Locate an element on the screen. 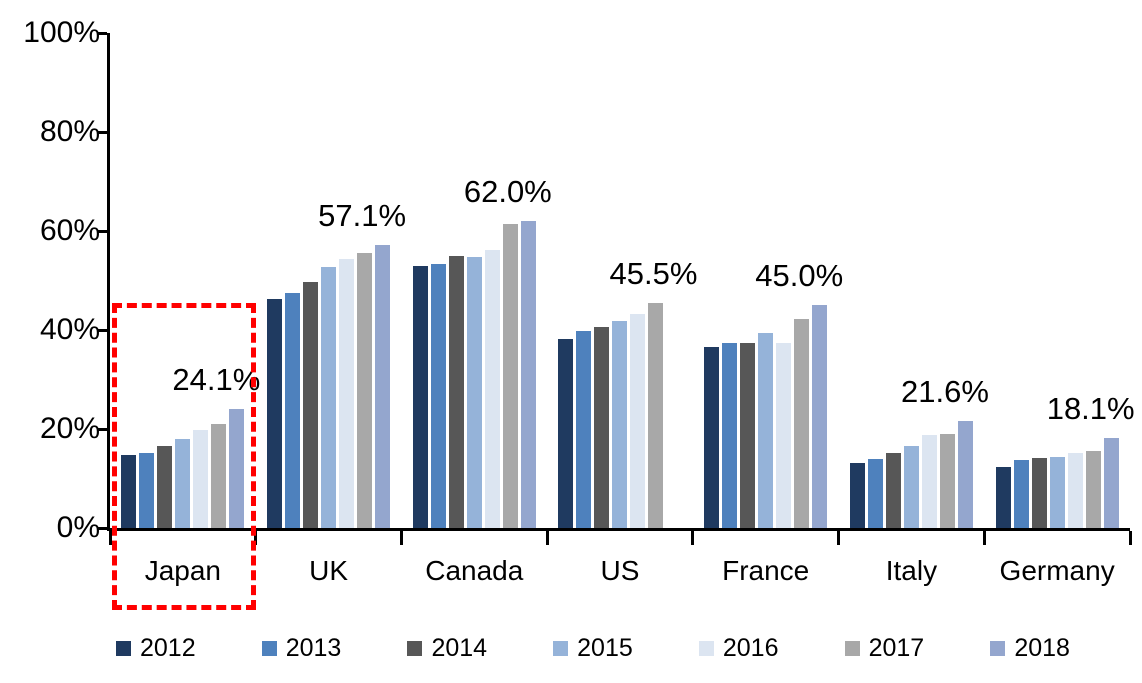  bar-uk-2017 is located at coordinates (365, 390).